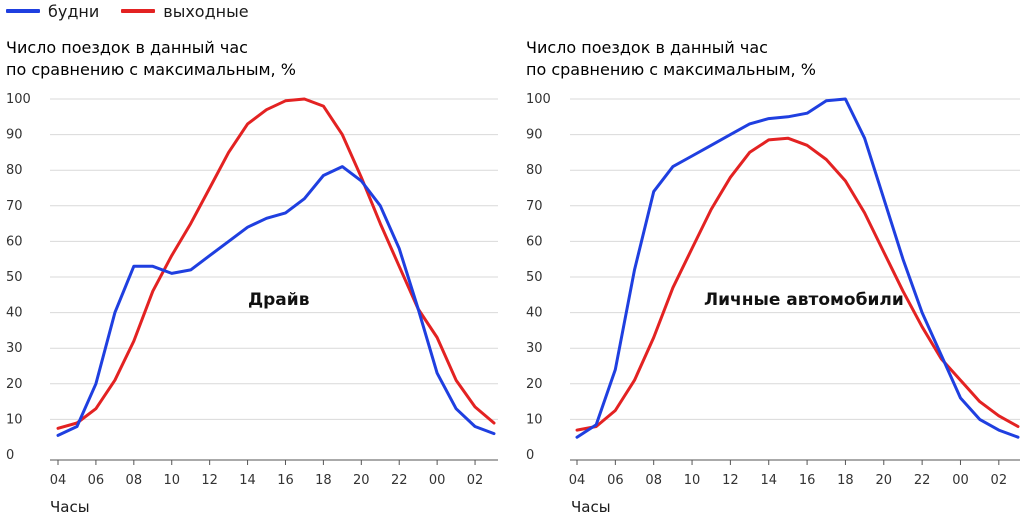  I want to click on chart-cars-ytick-20: 20, so click(534, 384).